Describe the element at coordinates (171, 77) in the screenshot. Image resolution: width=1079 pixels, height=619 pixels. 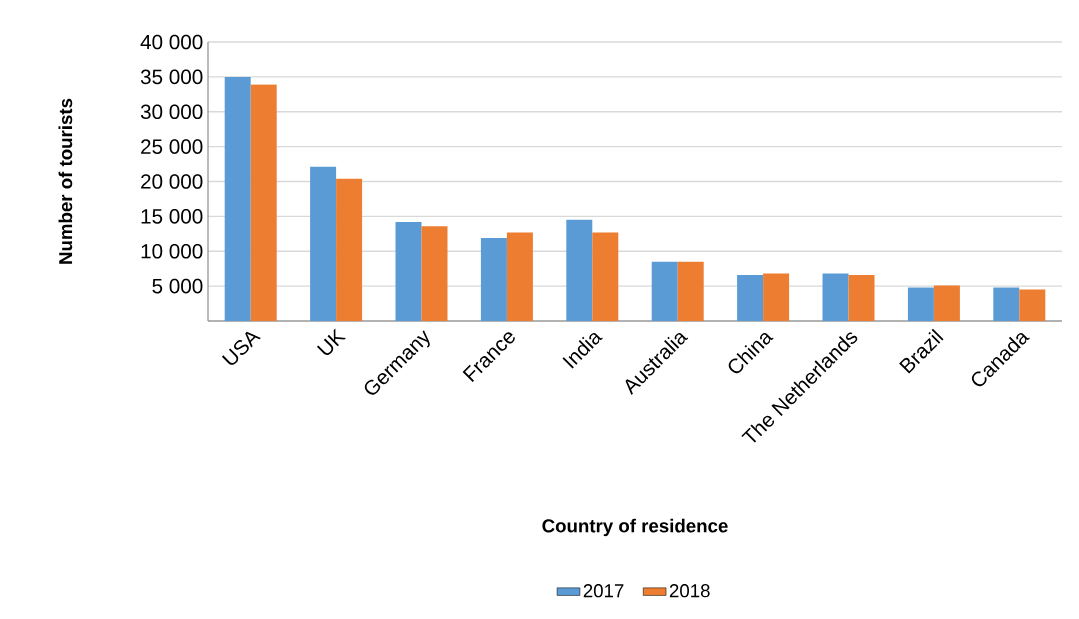
I see `y-tick-label: 35 000` at that location.